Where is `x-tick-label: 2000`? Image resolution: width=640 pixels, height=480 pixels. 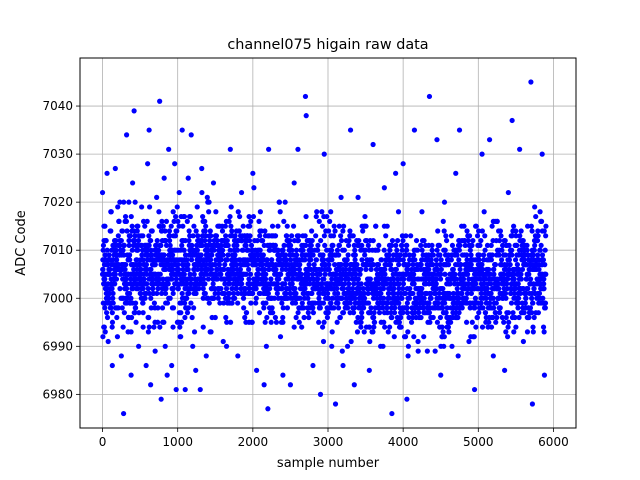 x-tick-label: 2000 is located at coordinates (253, 442).